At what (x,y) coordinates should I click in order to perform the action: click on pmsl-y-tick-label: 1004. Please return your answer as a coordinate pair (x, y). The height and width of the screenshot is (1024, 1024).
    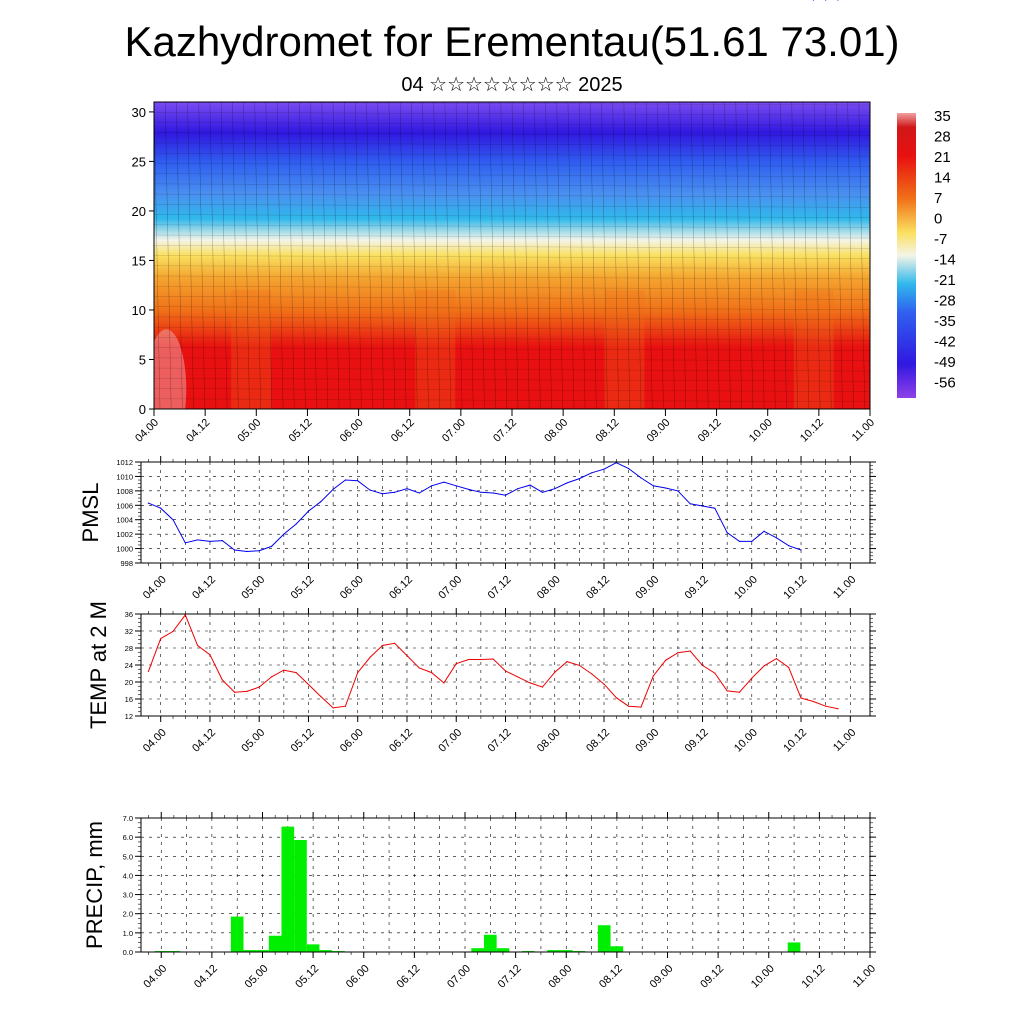
    Looking at the image, I should click on (124, 520).